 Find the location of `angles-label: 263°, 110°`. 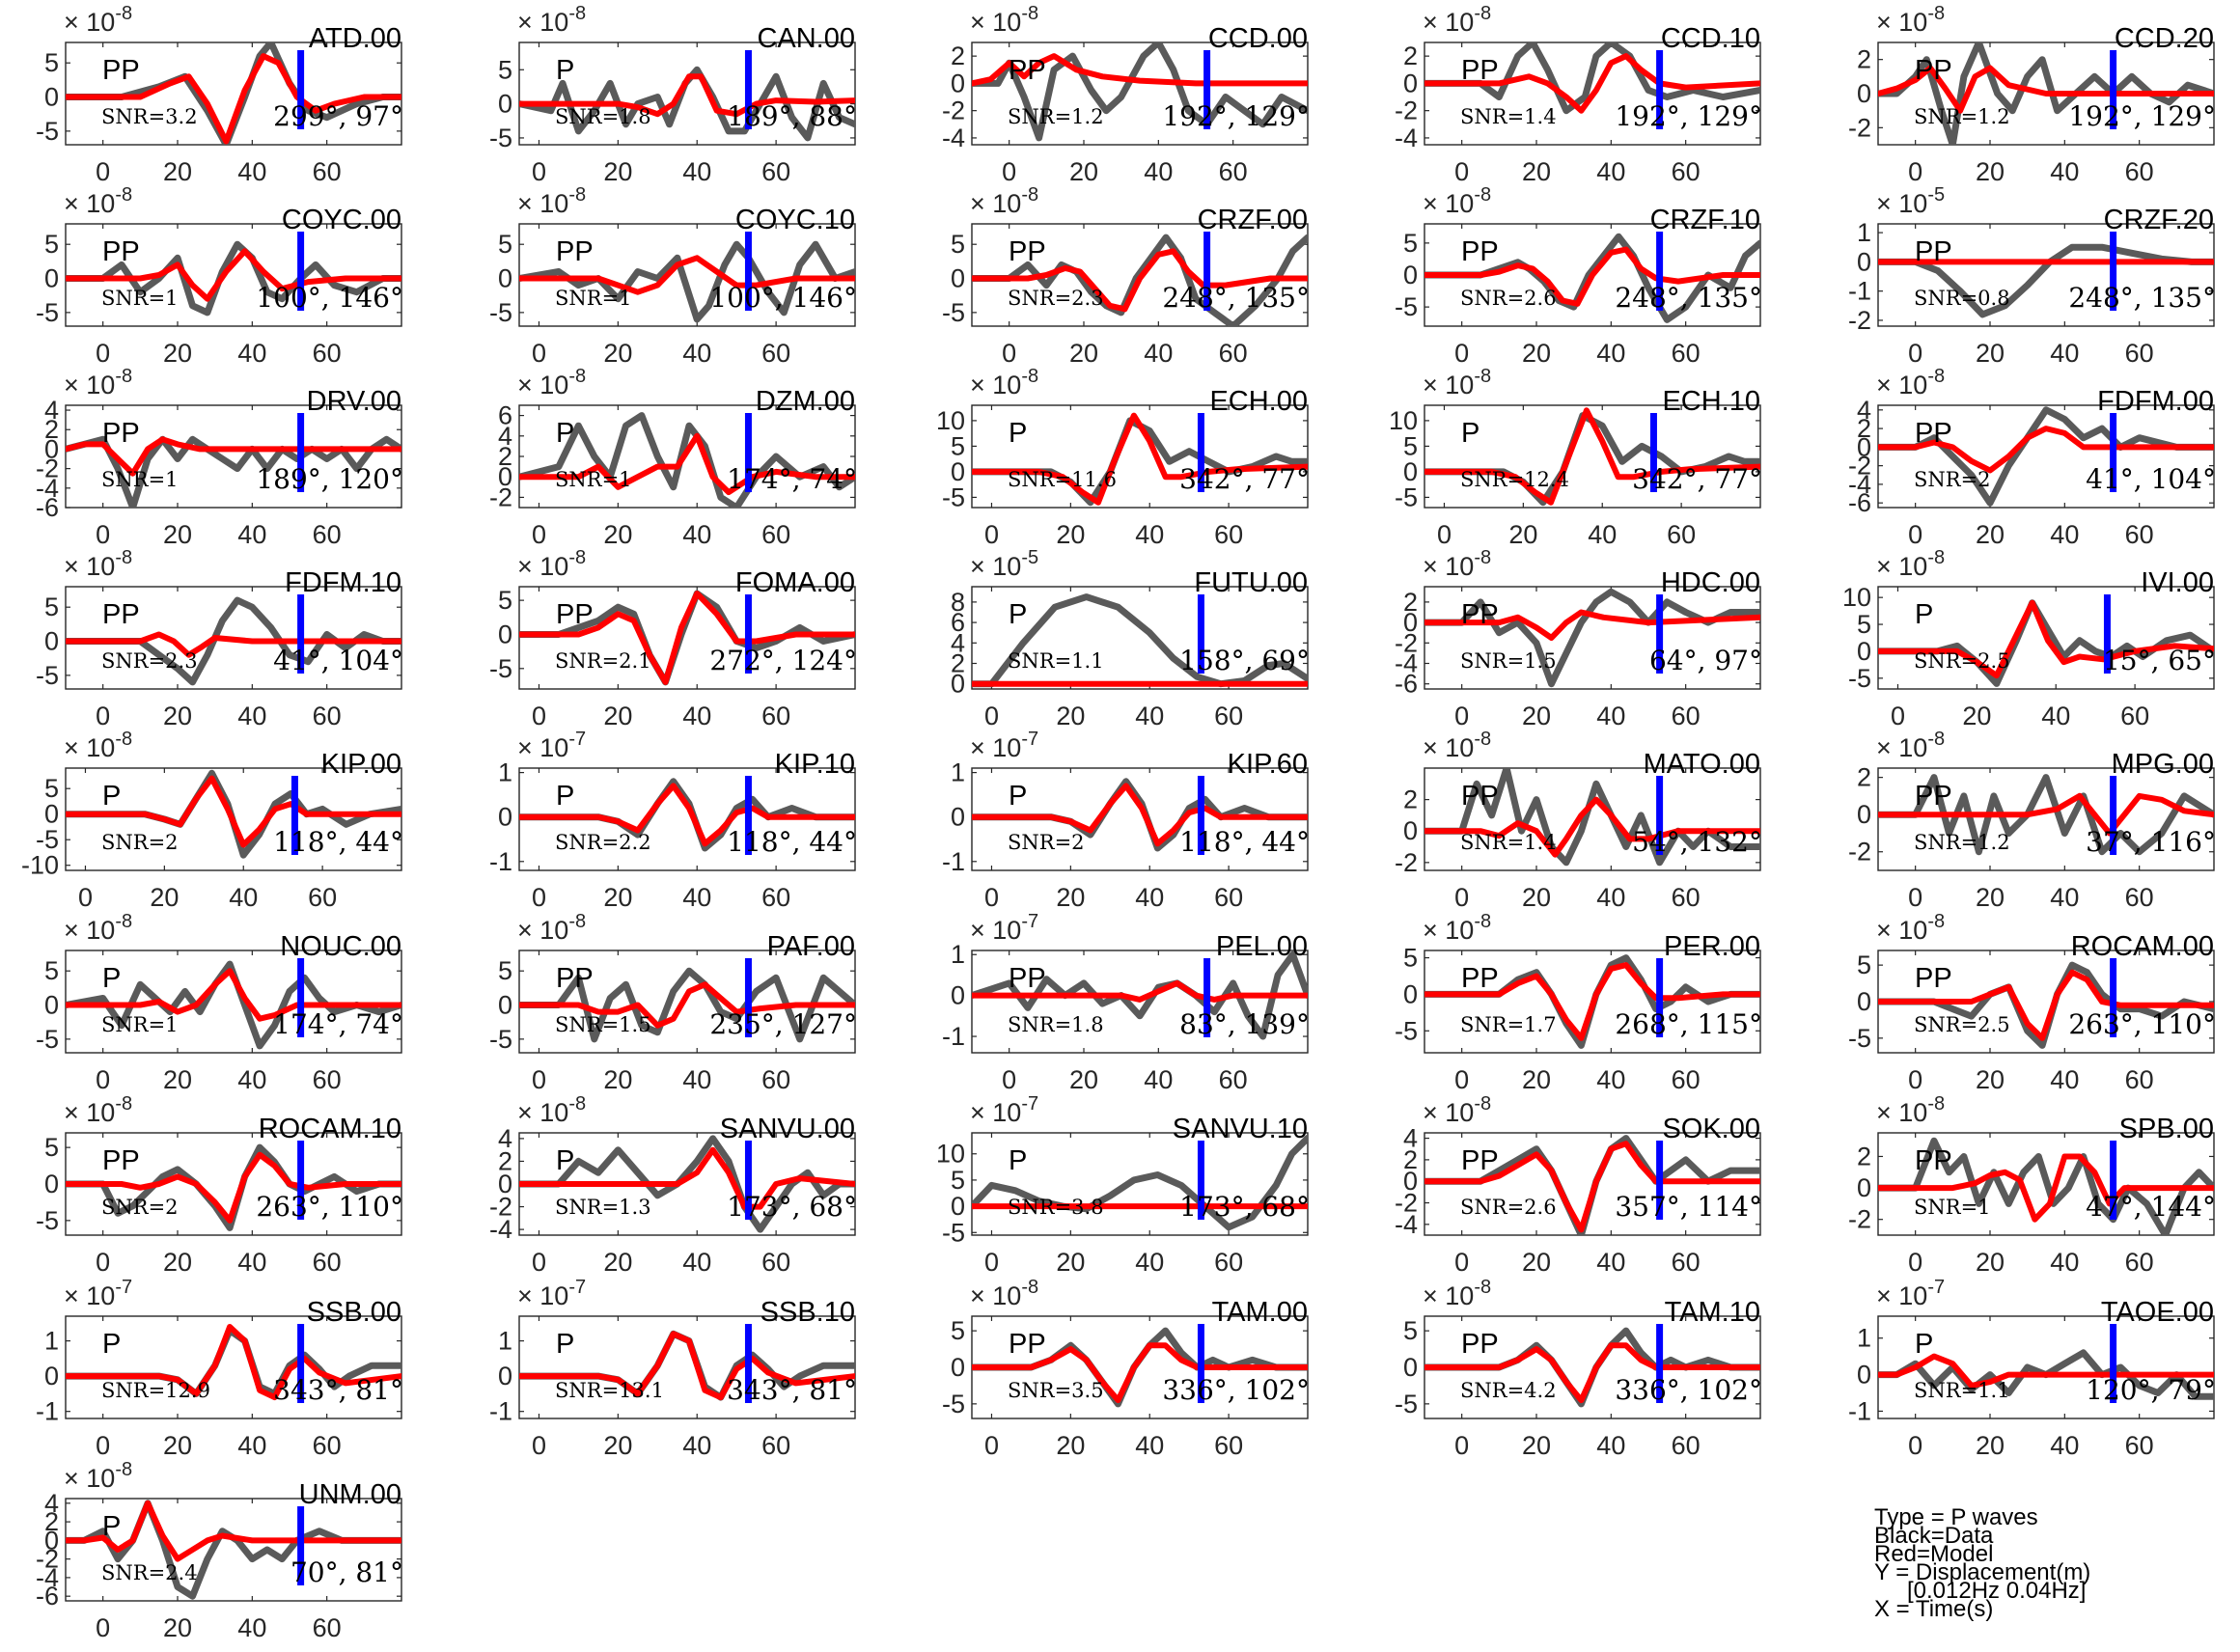

angles-label: 263°, 110° is located at coordinates (2142, 1024).